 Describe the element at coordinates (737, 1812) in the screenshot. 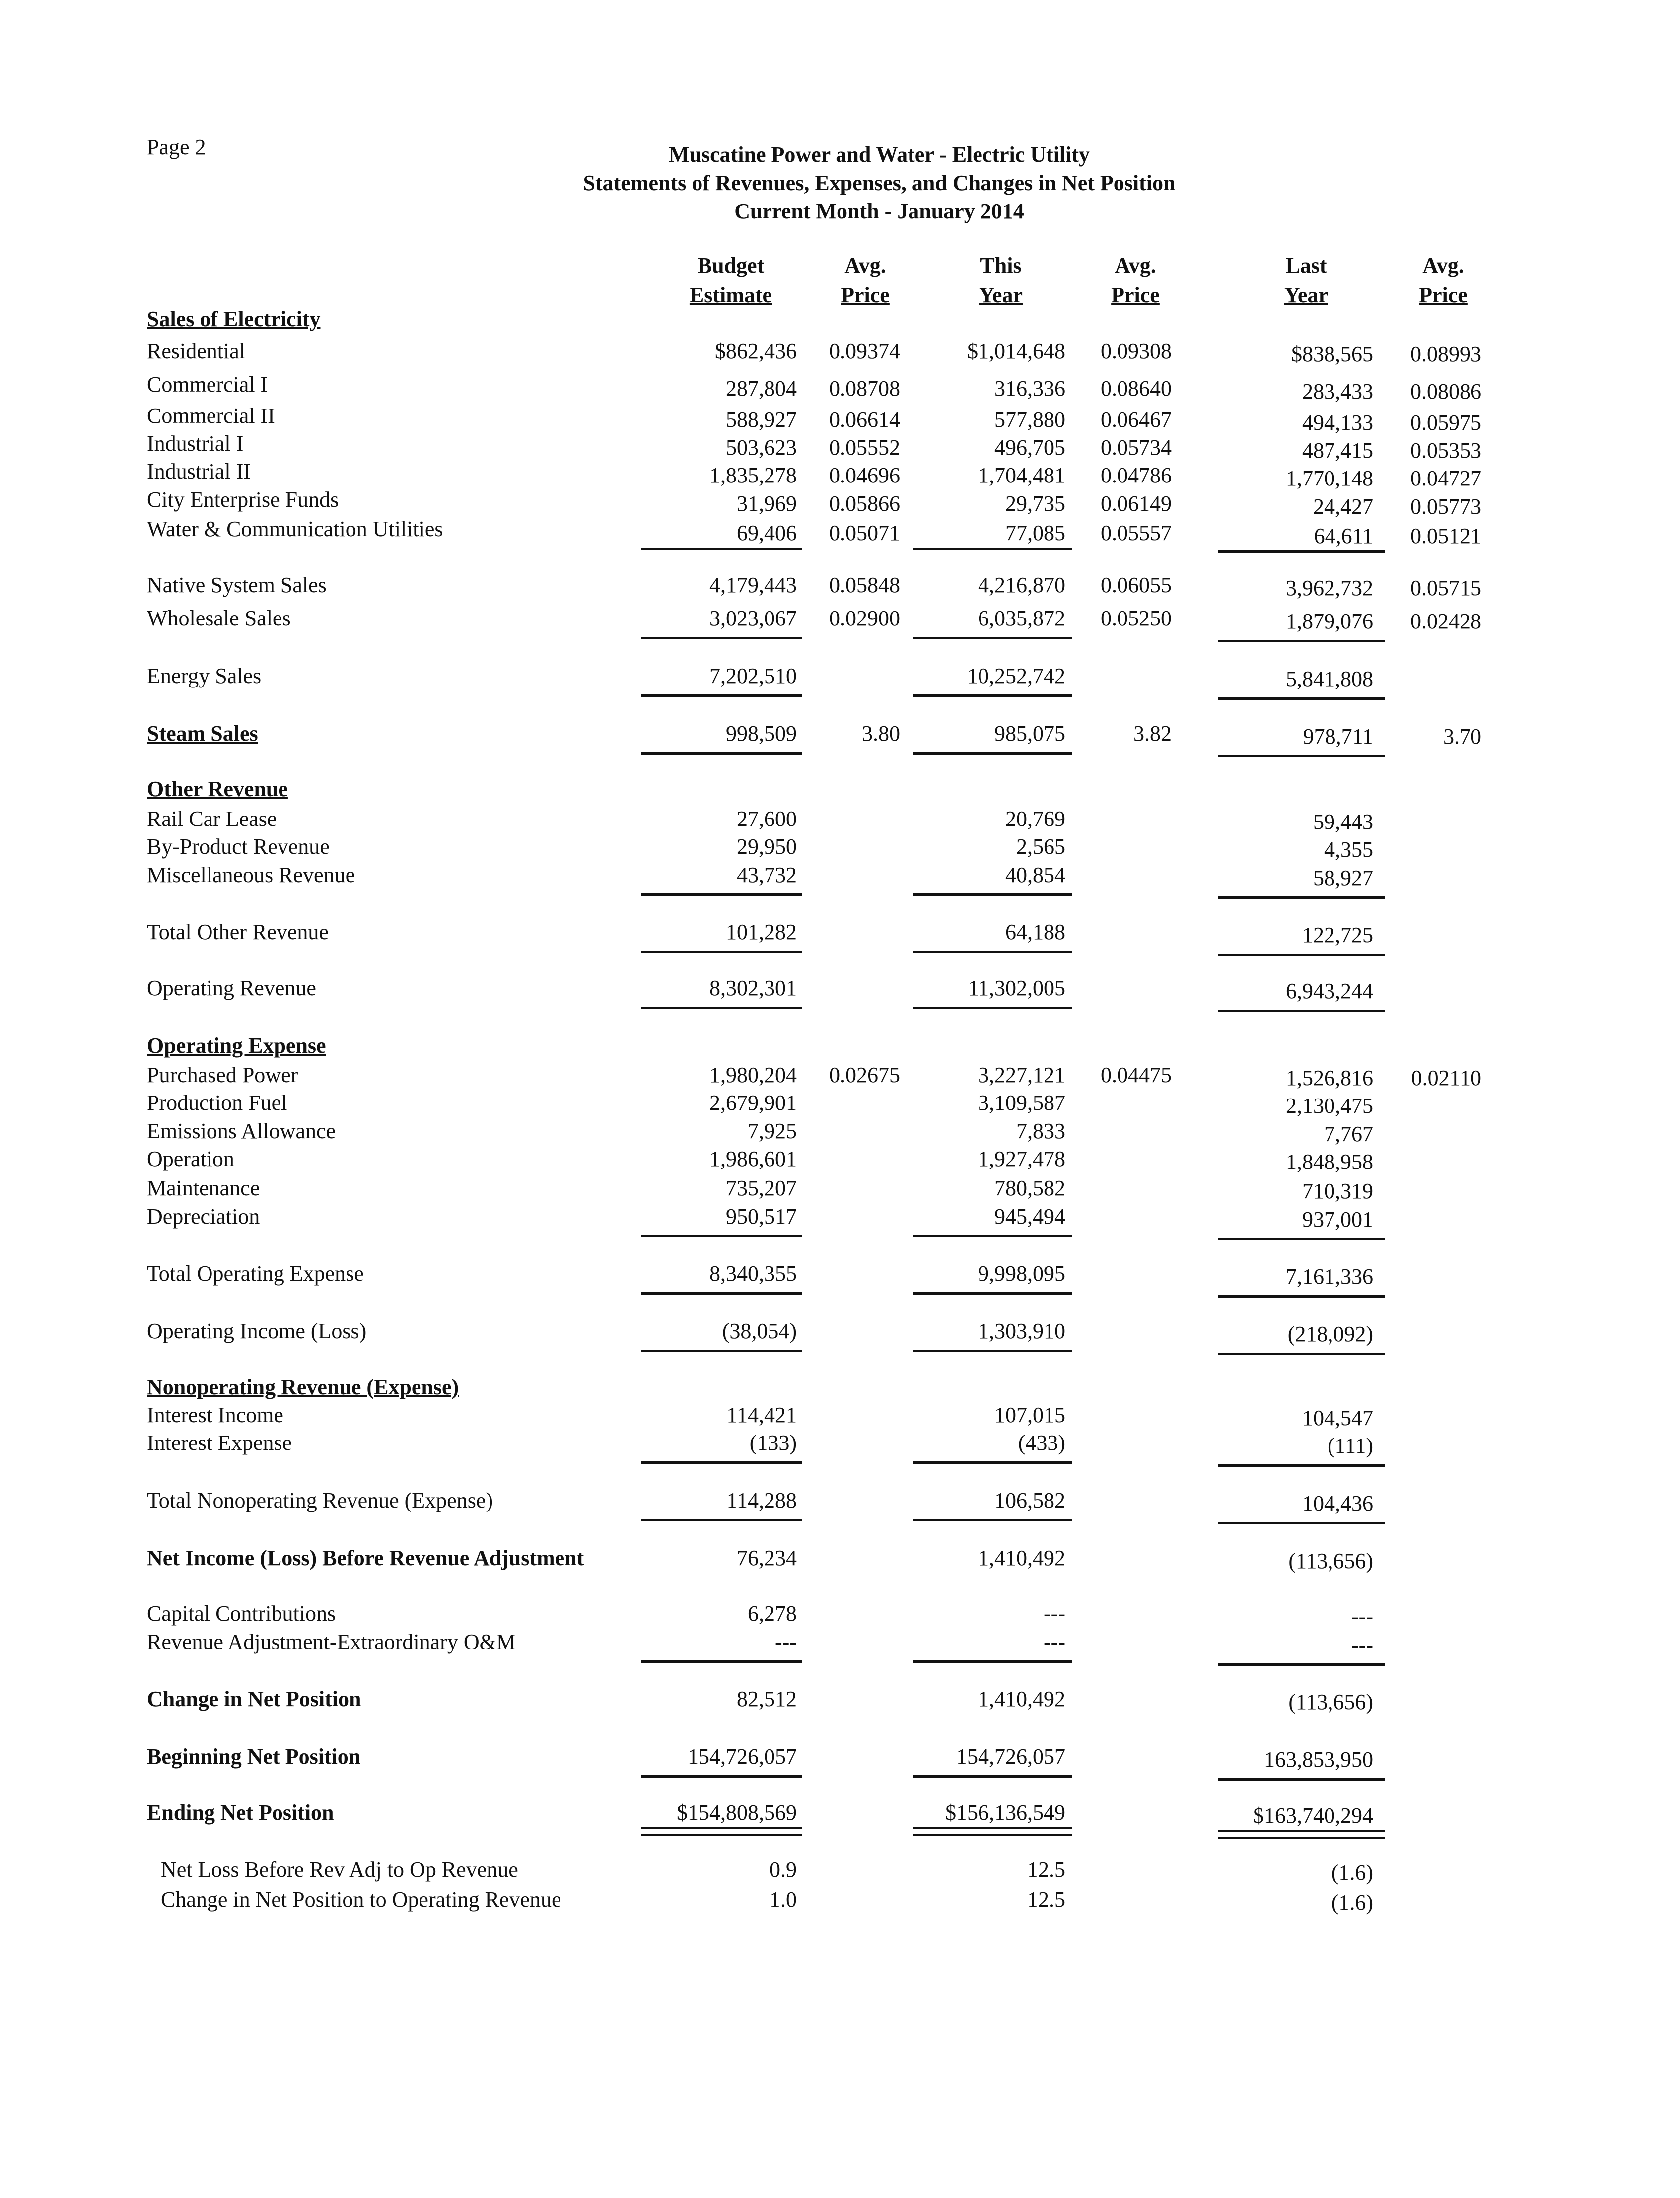

I see `amount-cell: $154,808,569` at that location.